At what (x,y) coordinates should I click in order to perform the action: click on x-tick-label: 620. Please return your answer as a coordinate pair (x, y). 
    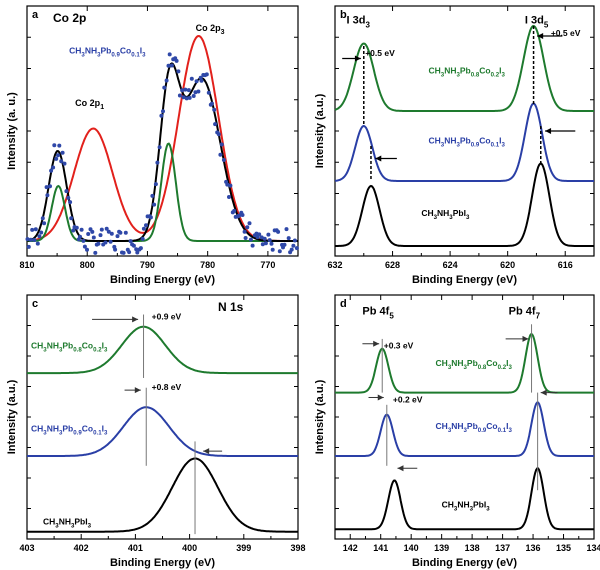
    Looking at the image, I should click on (507, 265).